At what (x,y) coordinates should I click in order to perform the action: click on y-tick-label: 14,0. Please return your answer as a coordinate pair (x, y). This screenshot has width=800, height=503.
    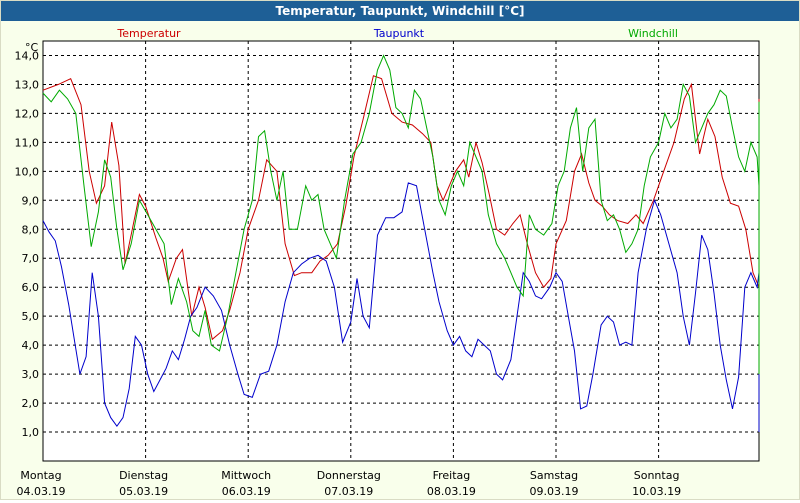
    Looking at the image, I should click on (27, 55).